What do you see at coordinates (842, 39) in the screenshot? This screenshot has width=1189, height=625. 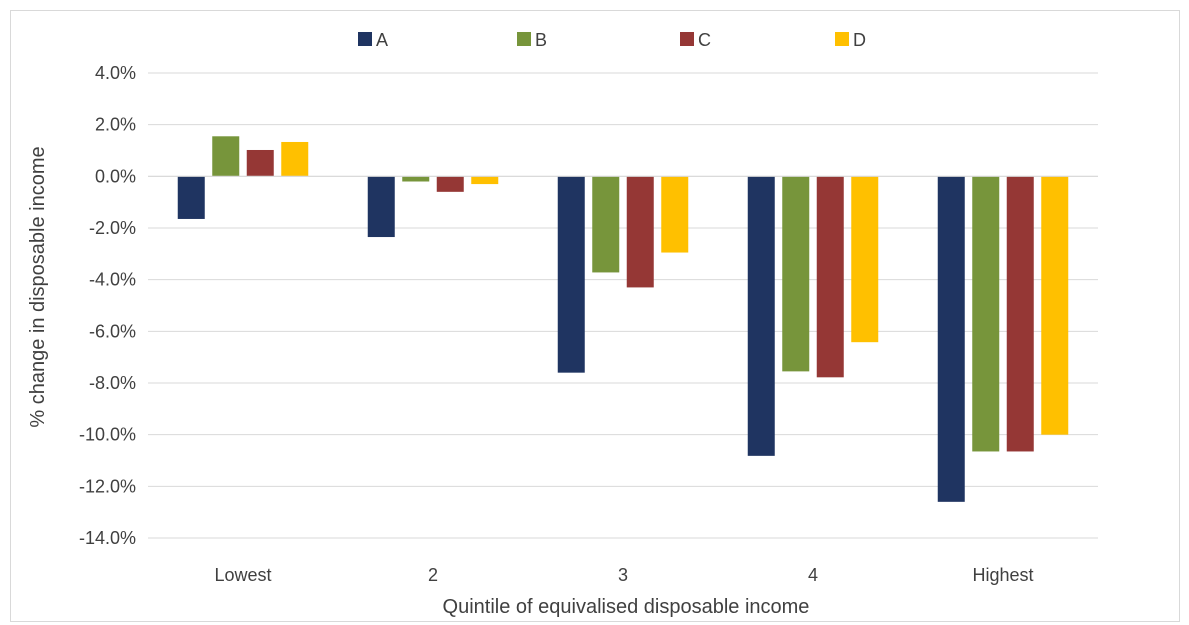 I see `legend-swatch-D` at bounding box center [842, 39].